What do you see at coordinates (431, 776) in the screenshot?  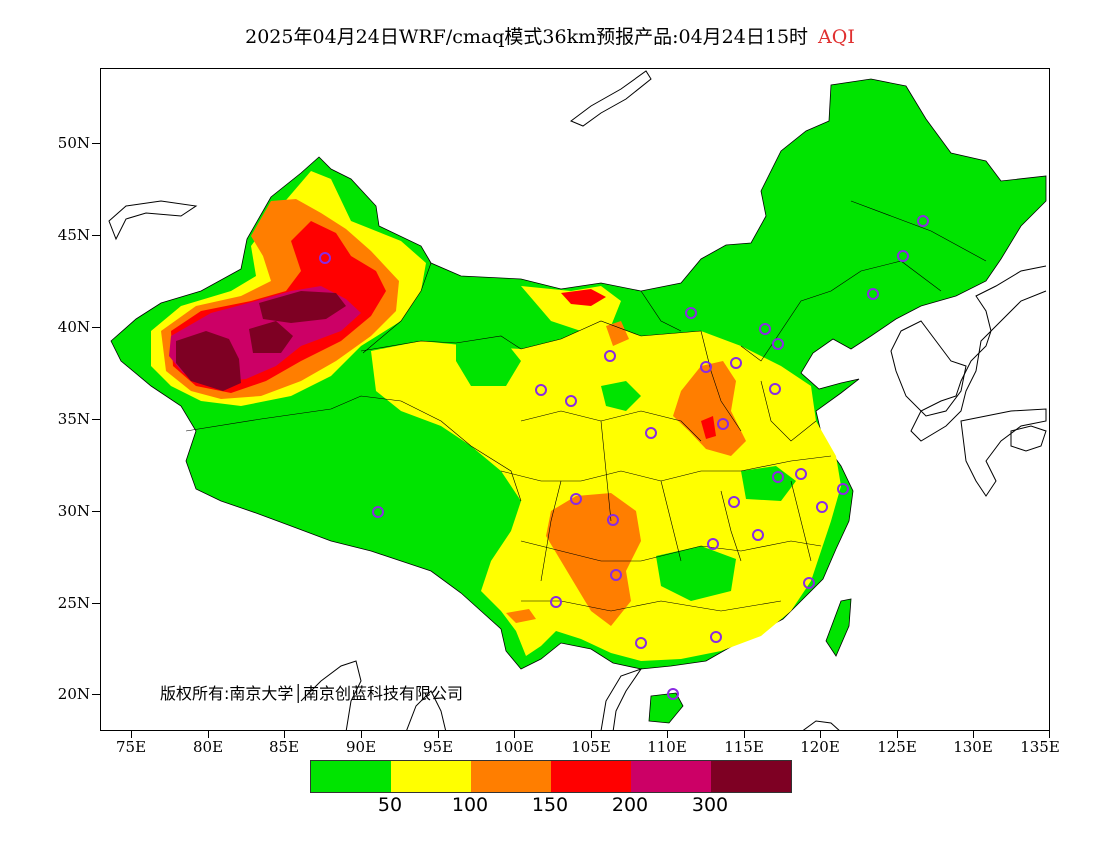 I see `legend-swatch-moderate` at bounding box center [431, 776].